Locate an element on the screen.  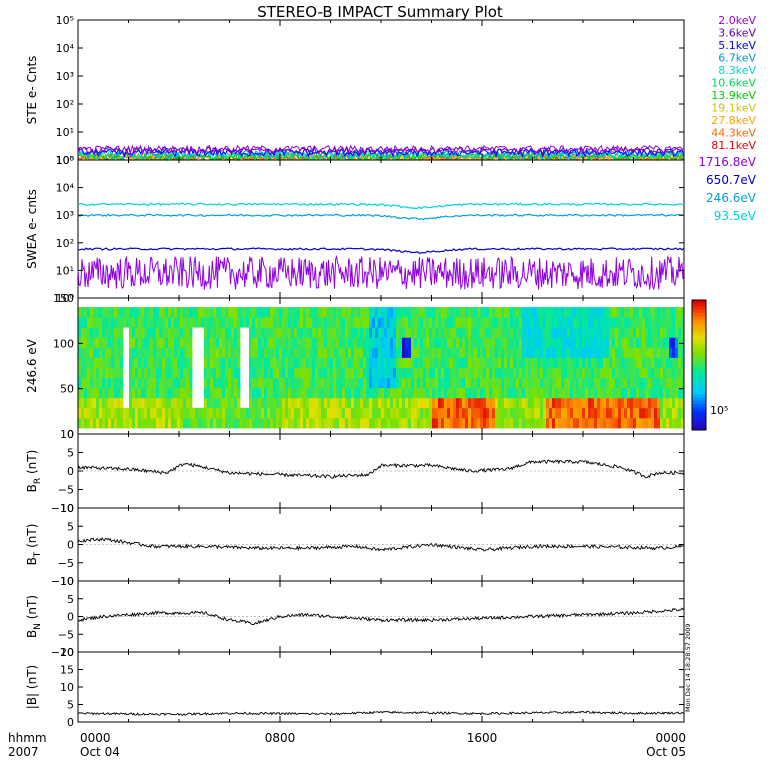
y-tick-label: 10¹ is located at coordinates (65, 270).